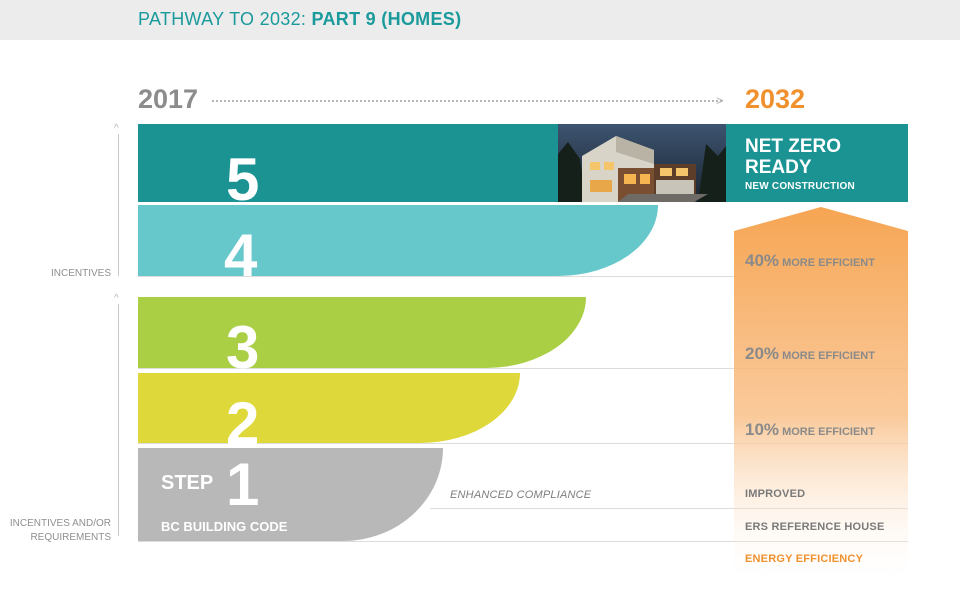 The width and height of the screenshot is (960, 600). I want to click on start-year: 2017, so click(168, 99).